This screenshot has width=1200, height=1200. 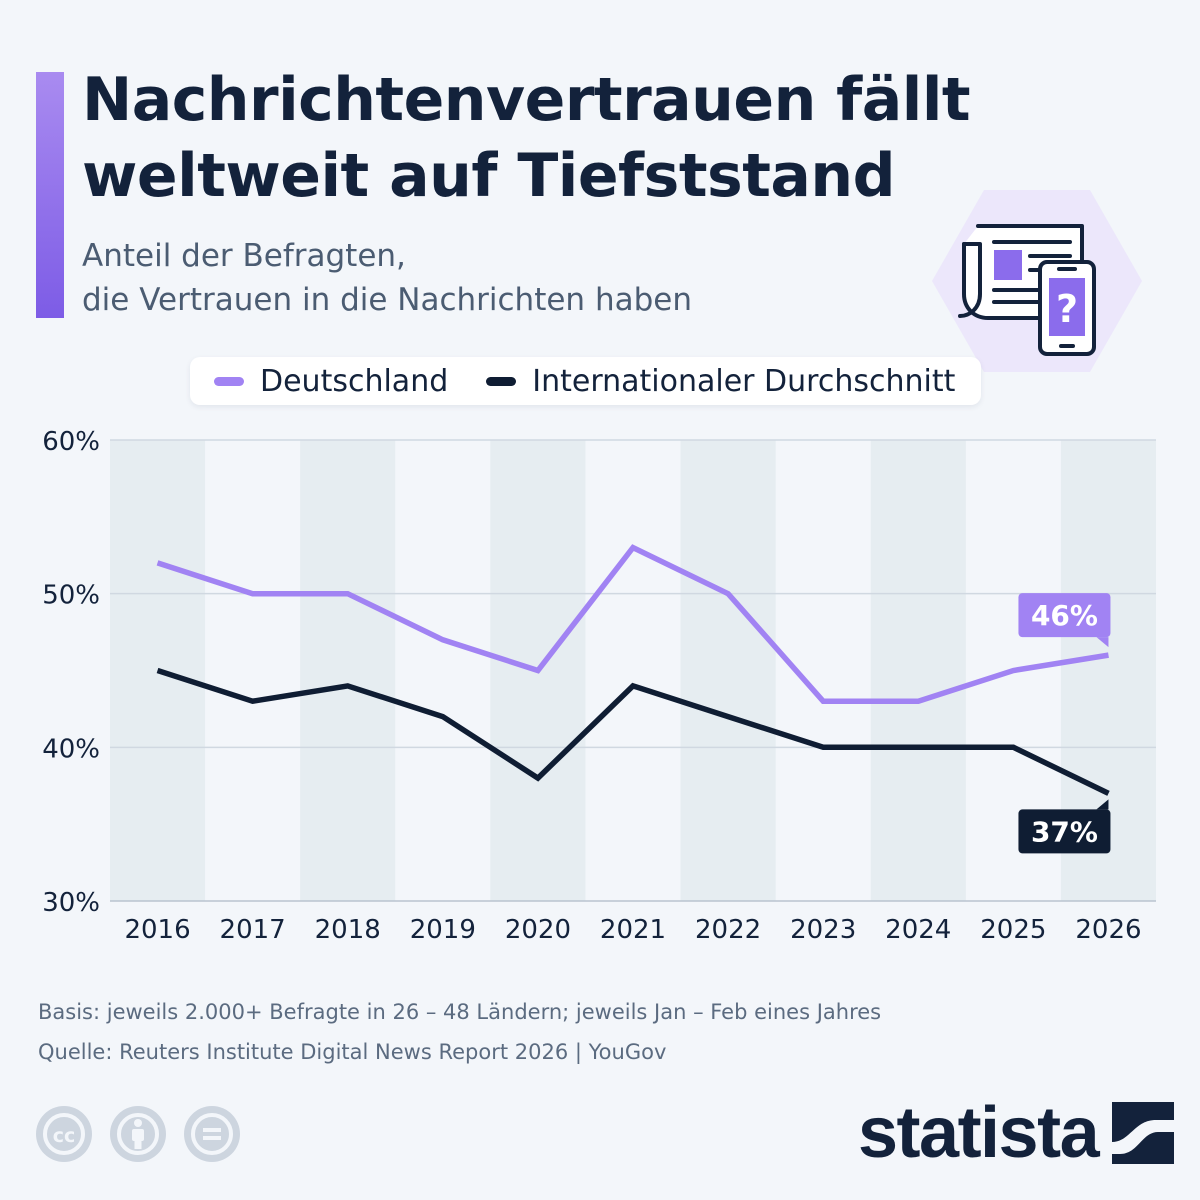 I want to click on end-label-international: 37%, so click(x=1064, y=831).